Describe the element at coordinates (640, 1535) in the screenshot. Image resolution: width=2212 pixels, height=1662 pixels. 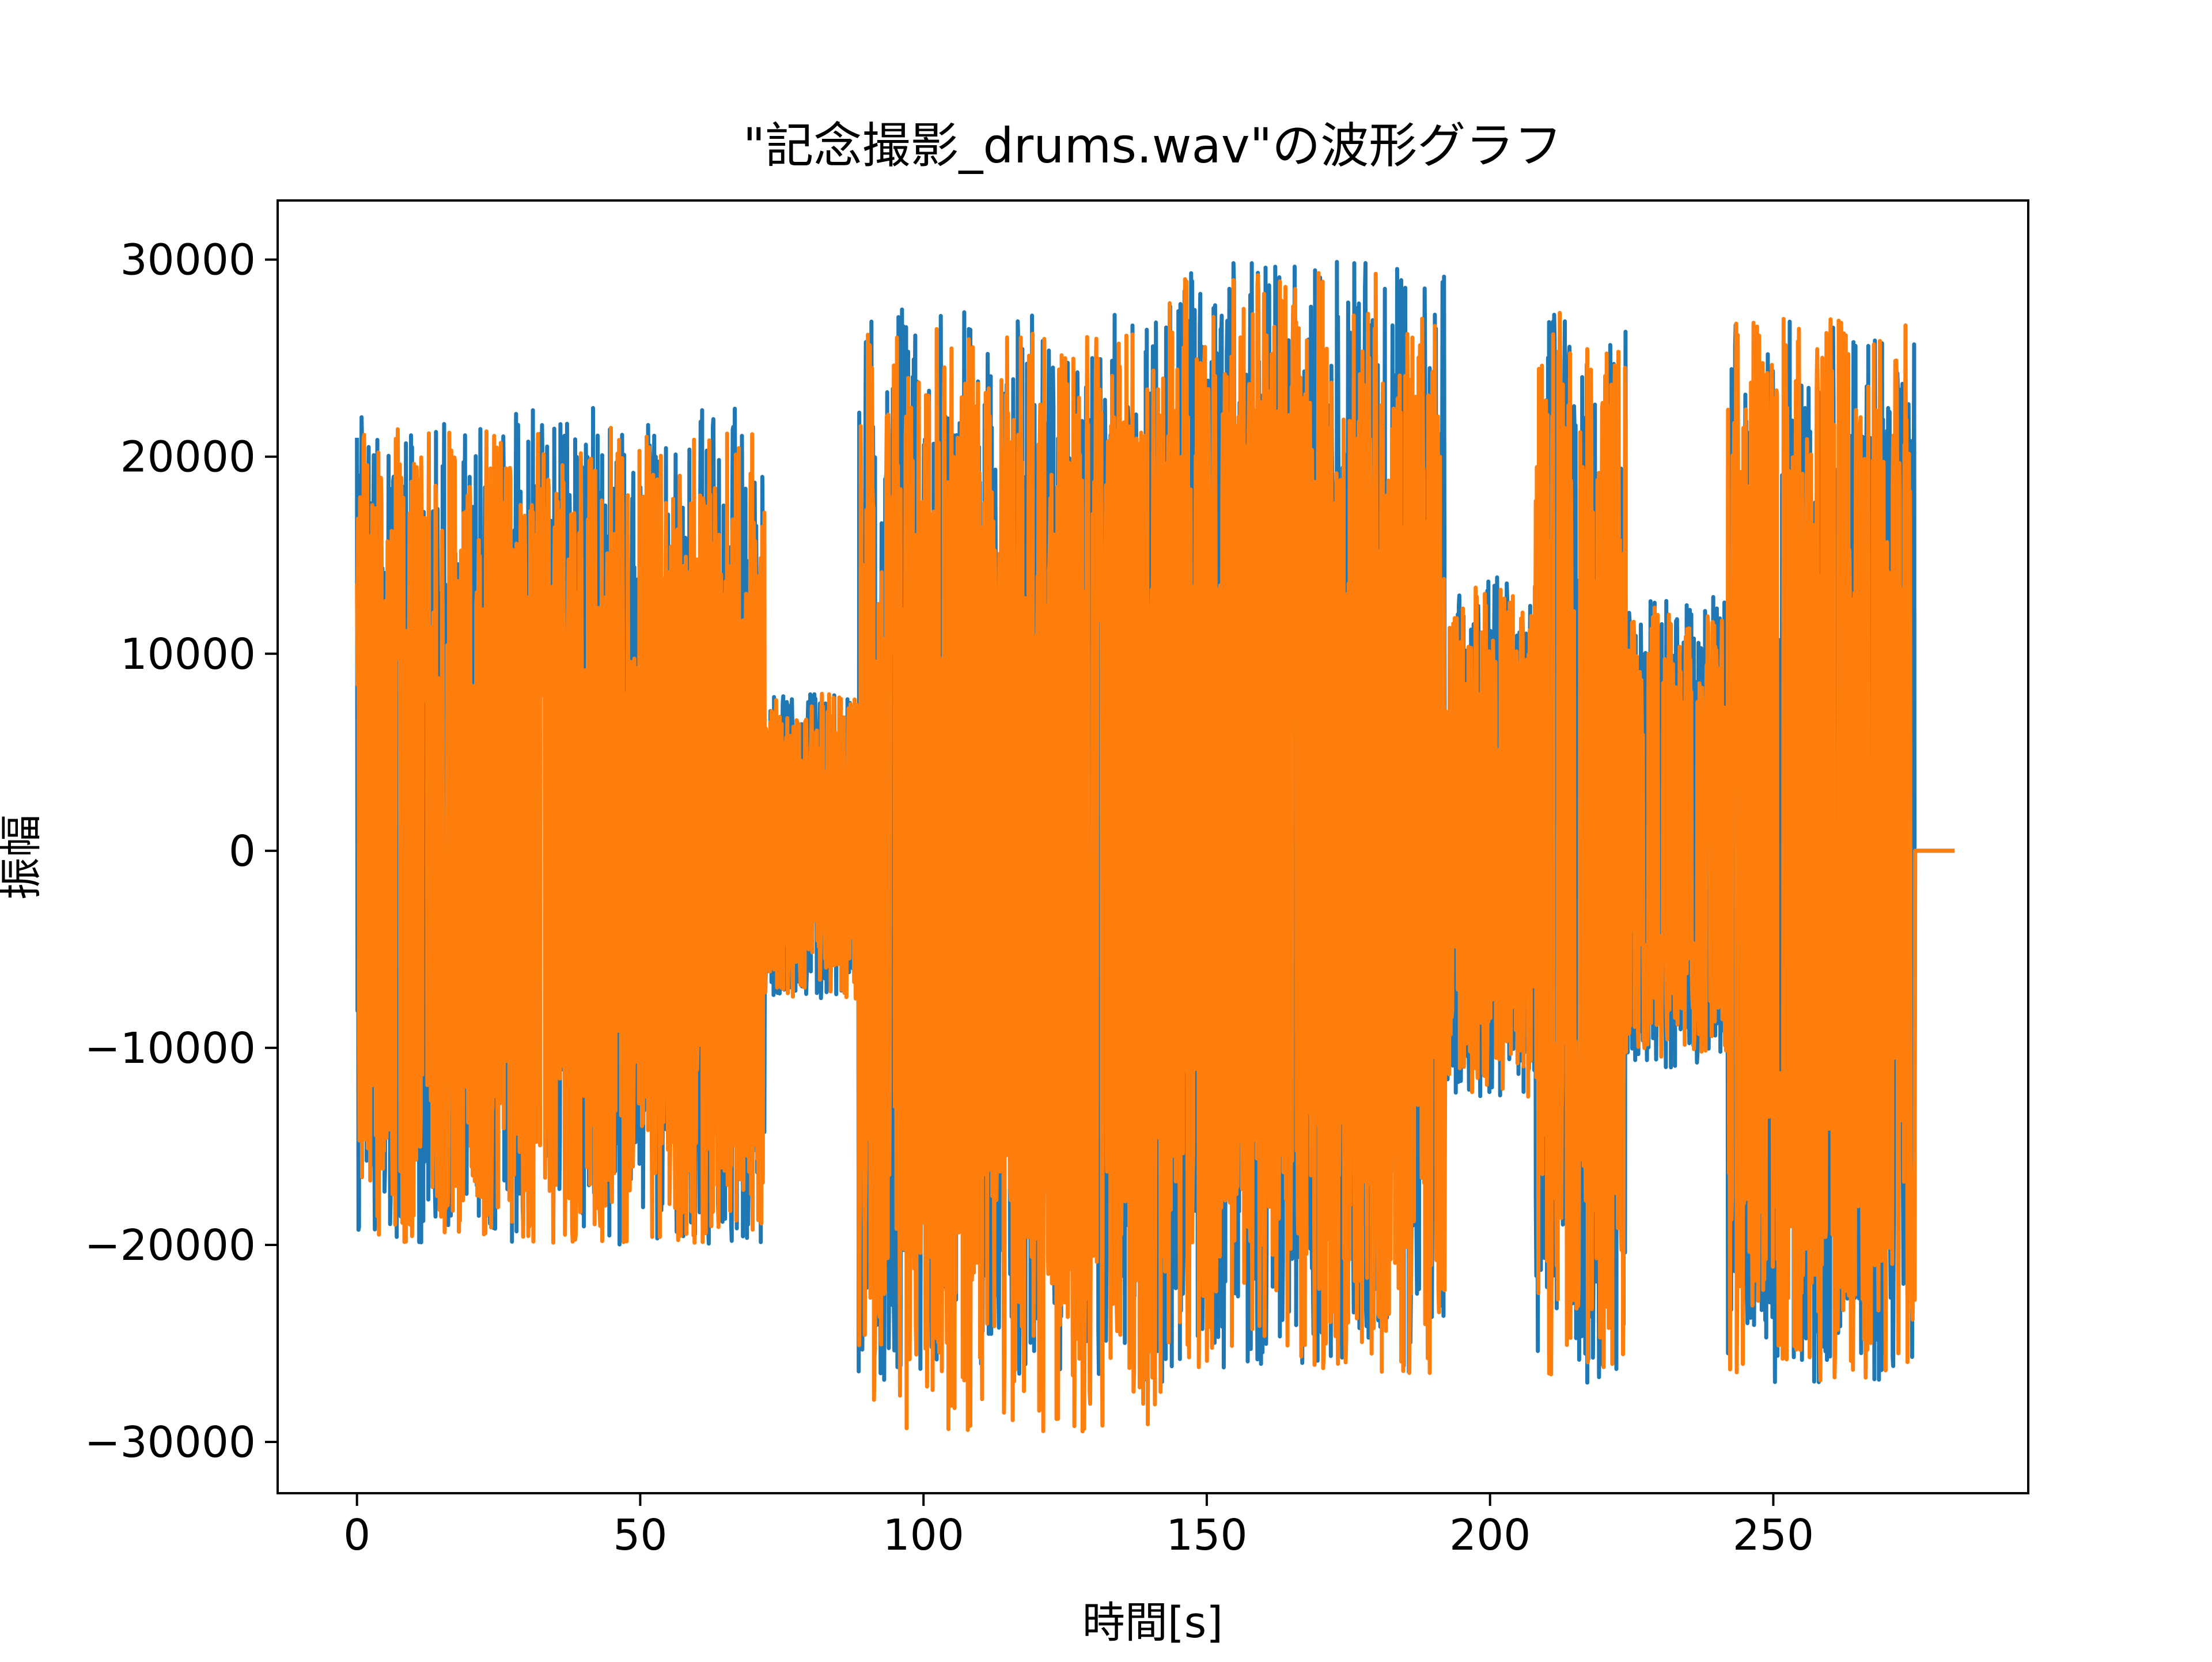
I see `x-tick-label: 50` at that location.